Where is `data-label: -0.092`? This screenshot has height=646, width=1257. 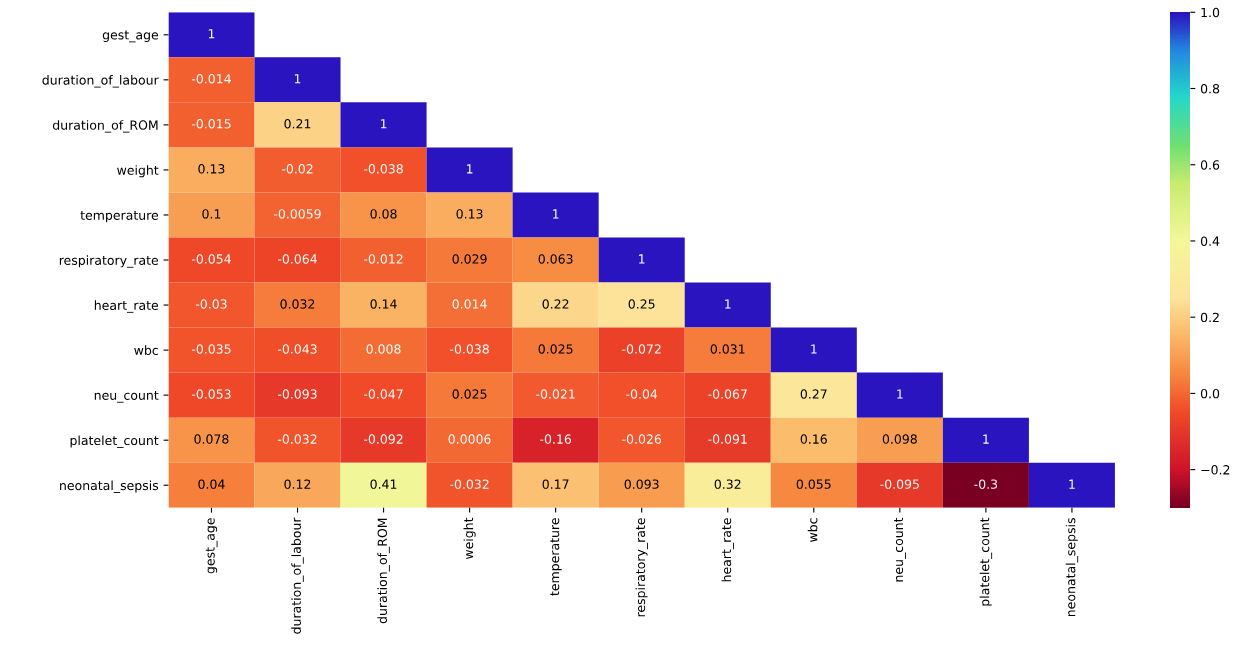 data-label: -0.092 is located at coordinates (383, 439).